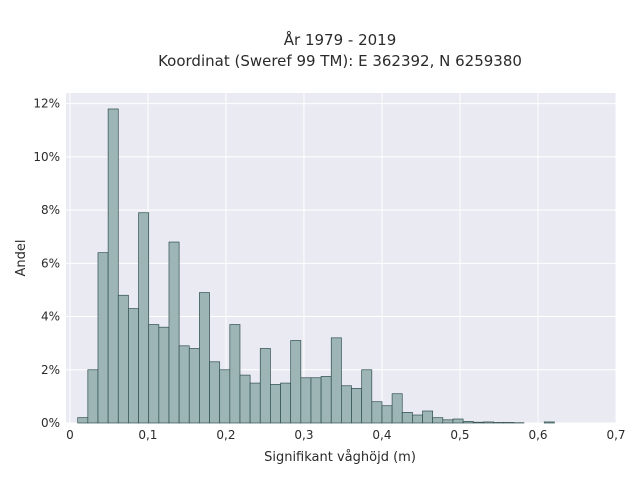 The height and width of the screenshot is (480, 640). I want to click on y-axis-label: Andel, so click(21, 258).